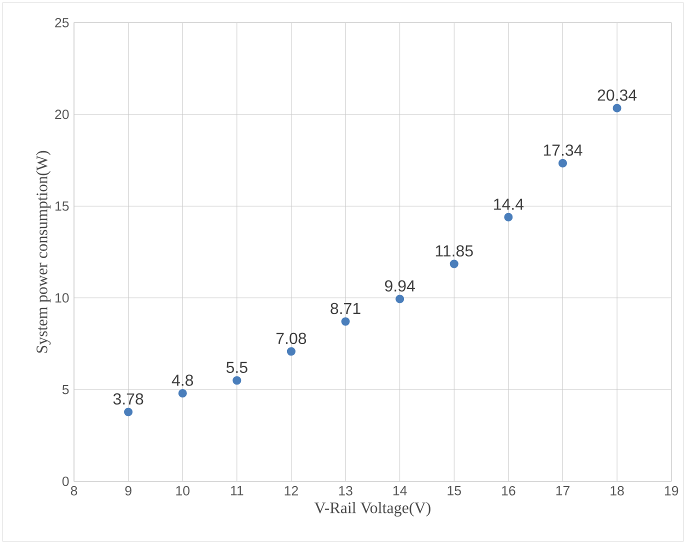  What do you see at coordinates (74, 491) in the screenshot?
I see `x-tick-label: 8` at bounding box center [74, 491].